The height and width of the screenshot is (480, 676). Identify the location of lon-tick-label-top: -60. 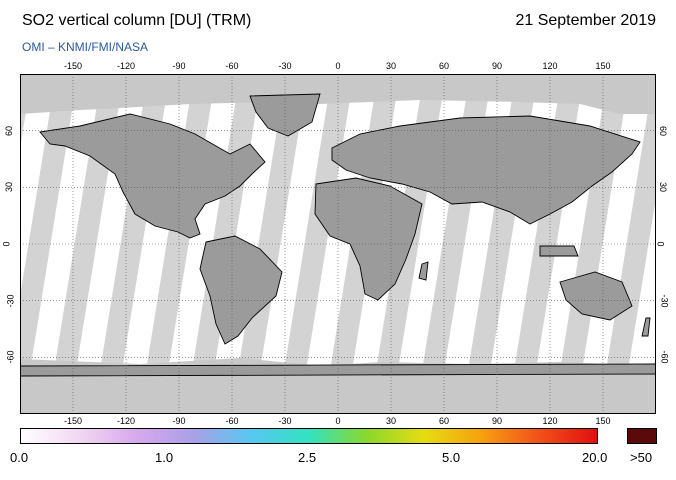
(232, 66).